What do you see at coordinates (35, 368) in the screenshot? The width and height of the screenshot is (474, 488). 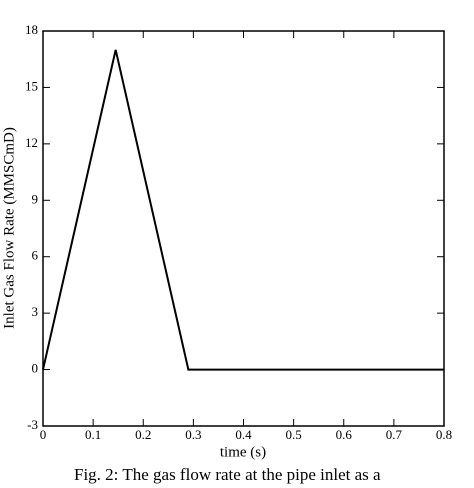 I see `y-tick-label: 0` at bounding box center [35, 368].